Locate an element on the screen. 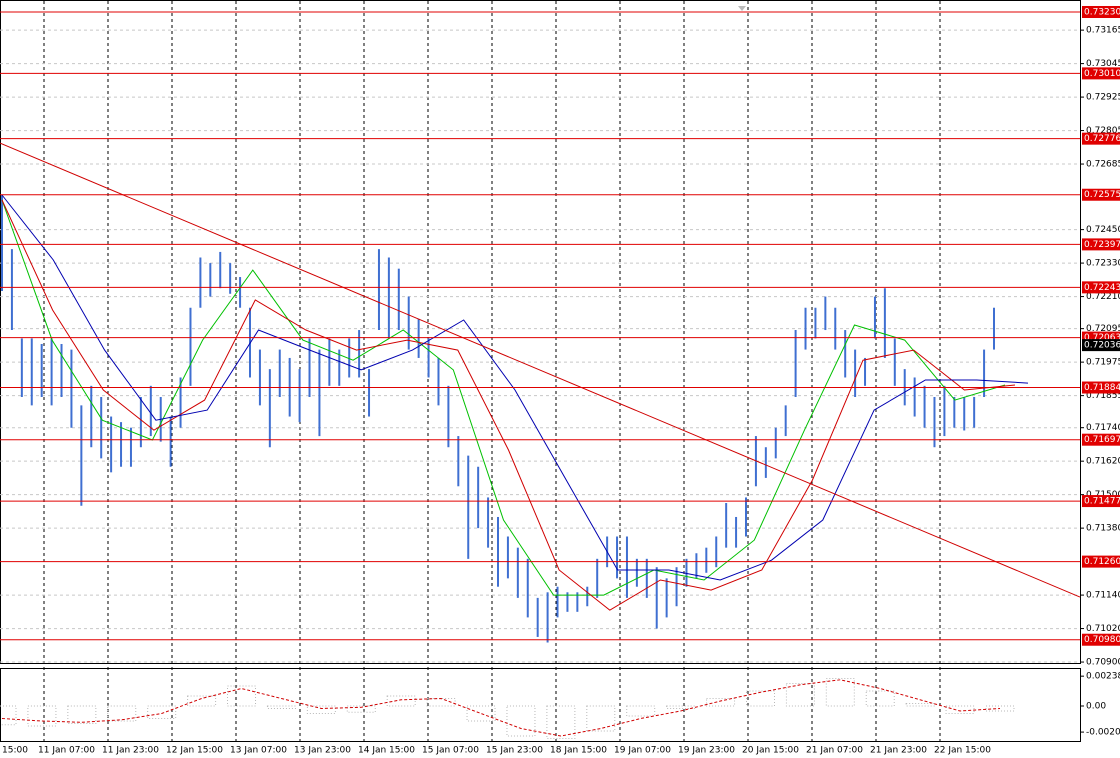 Image resolution: width=1120 pixels, height=758 pixels. y-tick-label: 0.71020 is located at coordinates (1103, 629).